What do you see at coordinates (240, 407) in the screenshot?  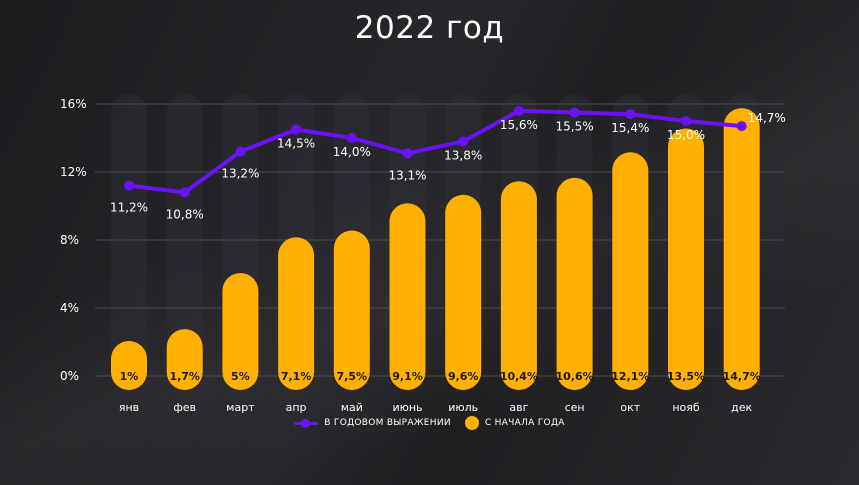 I see `x-tick-label: март` at bounding box center [240, 407].